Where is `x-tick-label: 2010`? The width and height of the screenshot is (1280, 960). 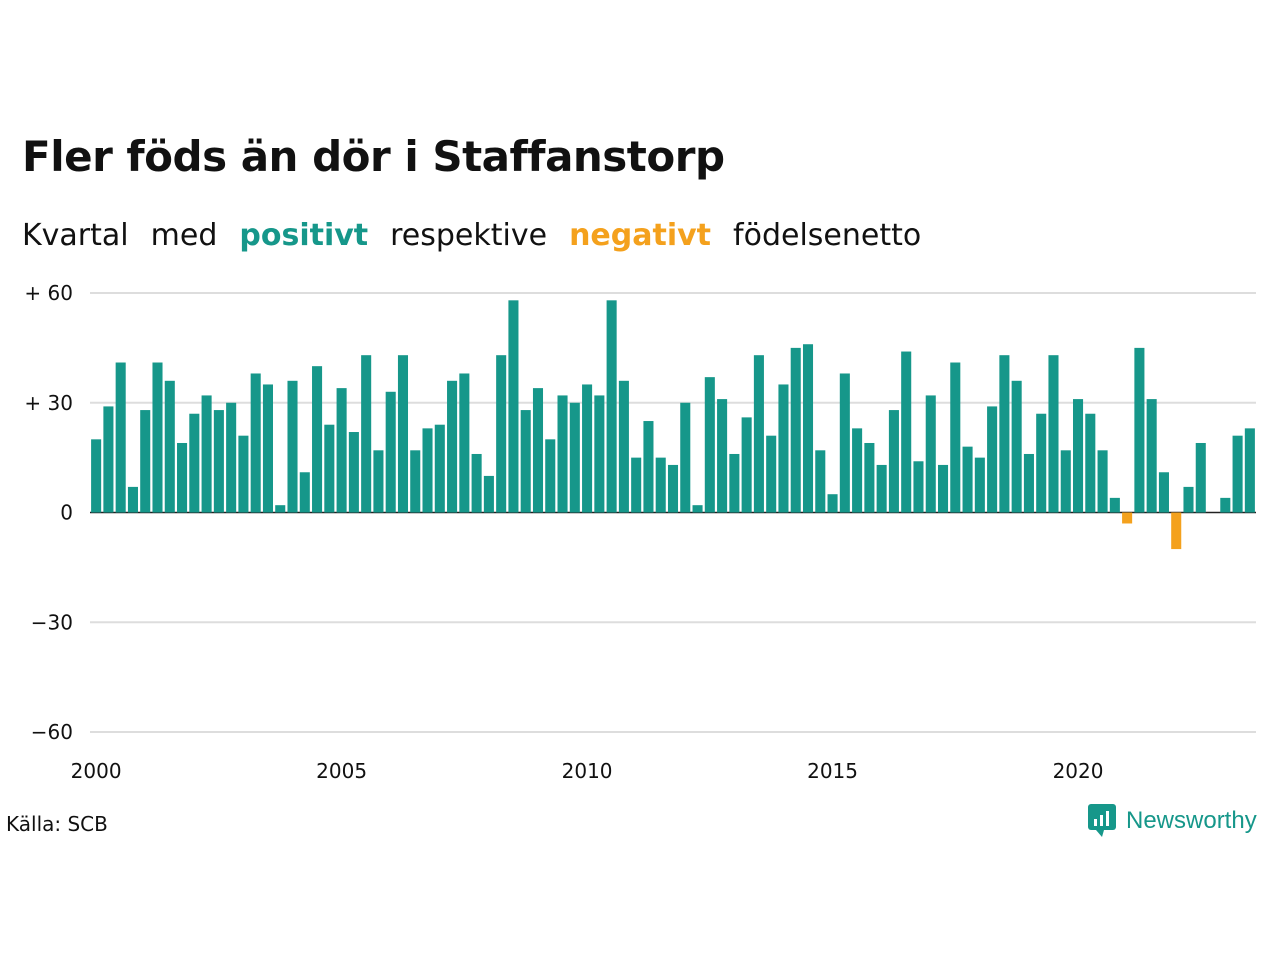
x-tick-label: 2010 is located at coordinates (587, 771).